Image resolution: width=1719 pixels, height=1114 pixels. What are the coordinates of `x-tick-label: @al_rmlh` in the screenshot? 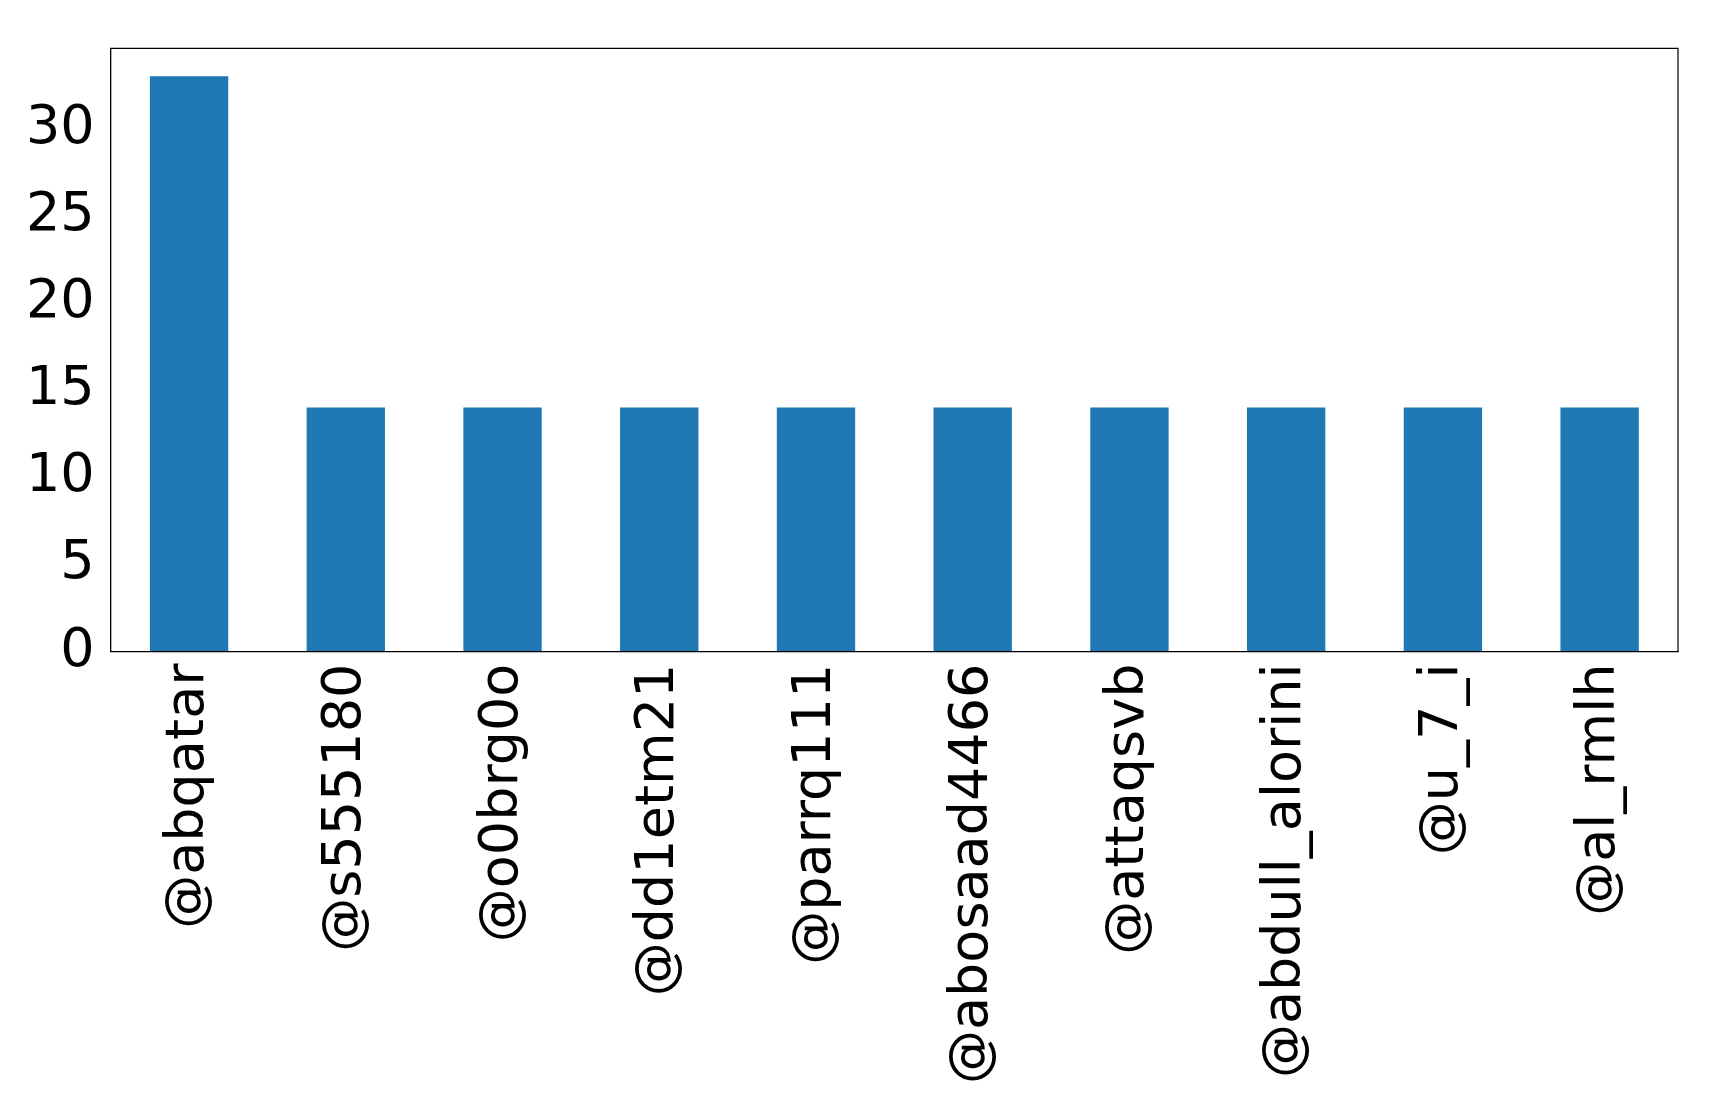 It's located at (1595, 789).